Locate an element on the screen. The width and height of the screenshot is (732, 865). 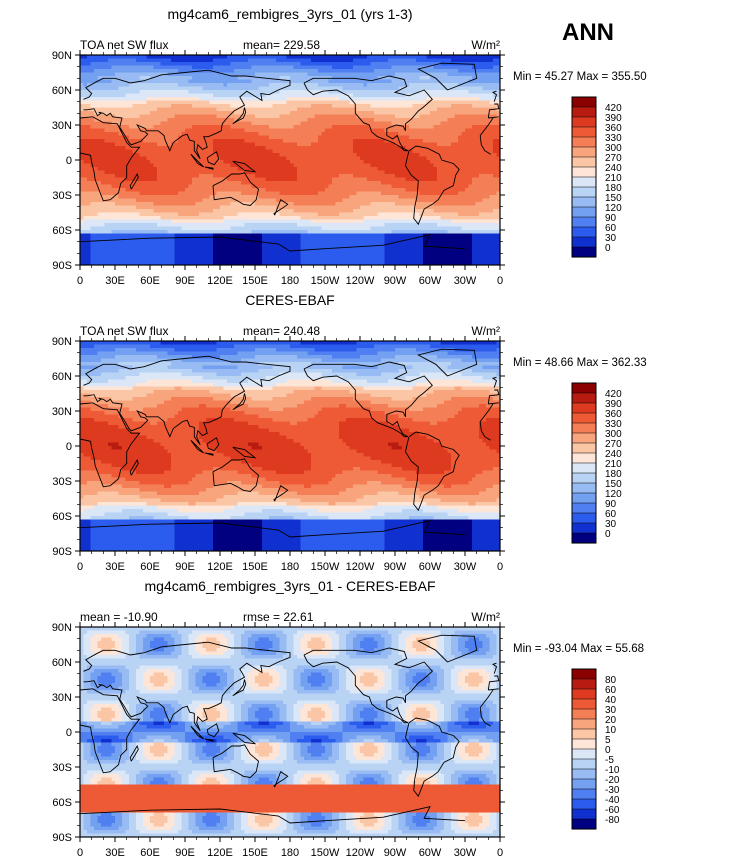
lat-tick-label: 30S is located at coordinates (62, 768).